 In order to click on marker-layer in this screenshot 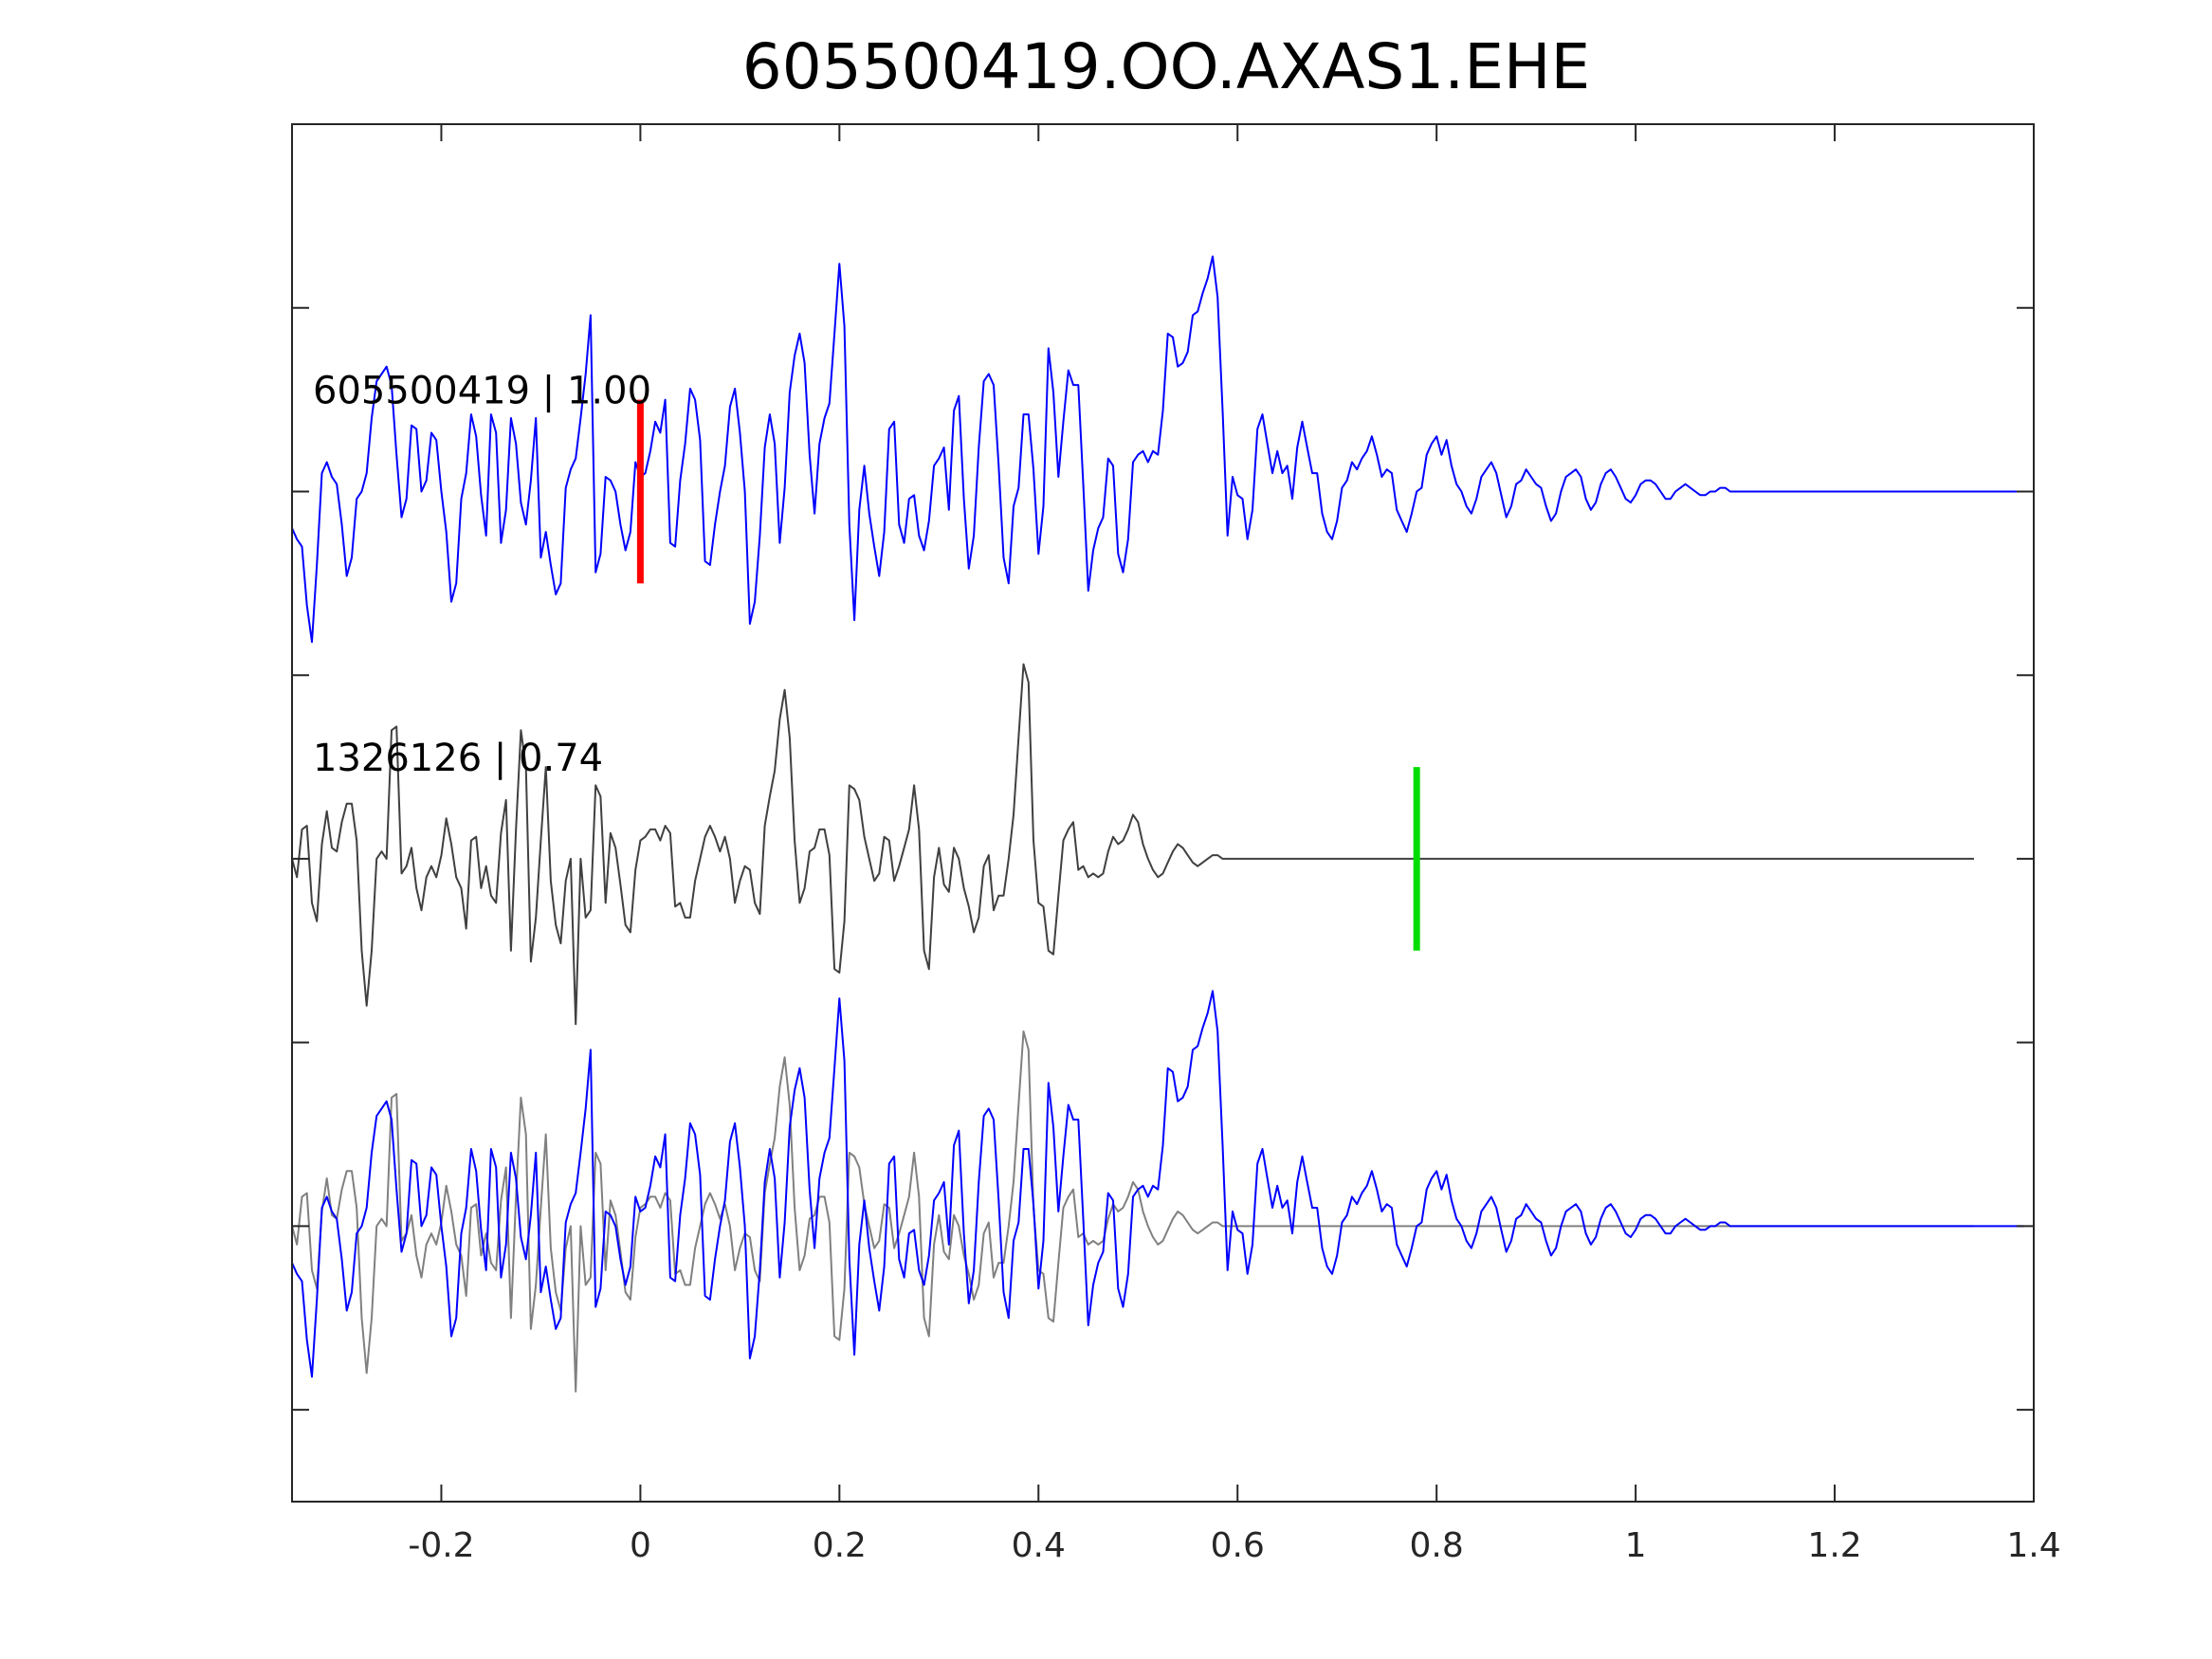, I will do `click(1028, 675)`.